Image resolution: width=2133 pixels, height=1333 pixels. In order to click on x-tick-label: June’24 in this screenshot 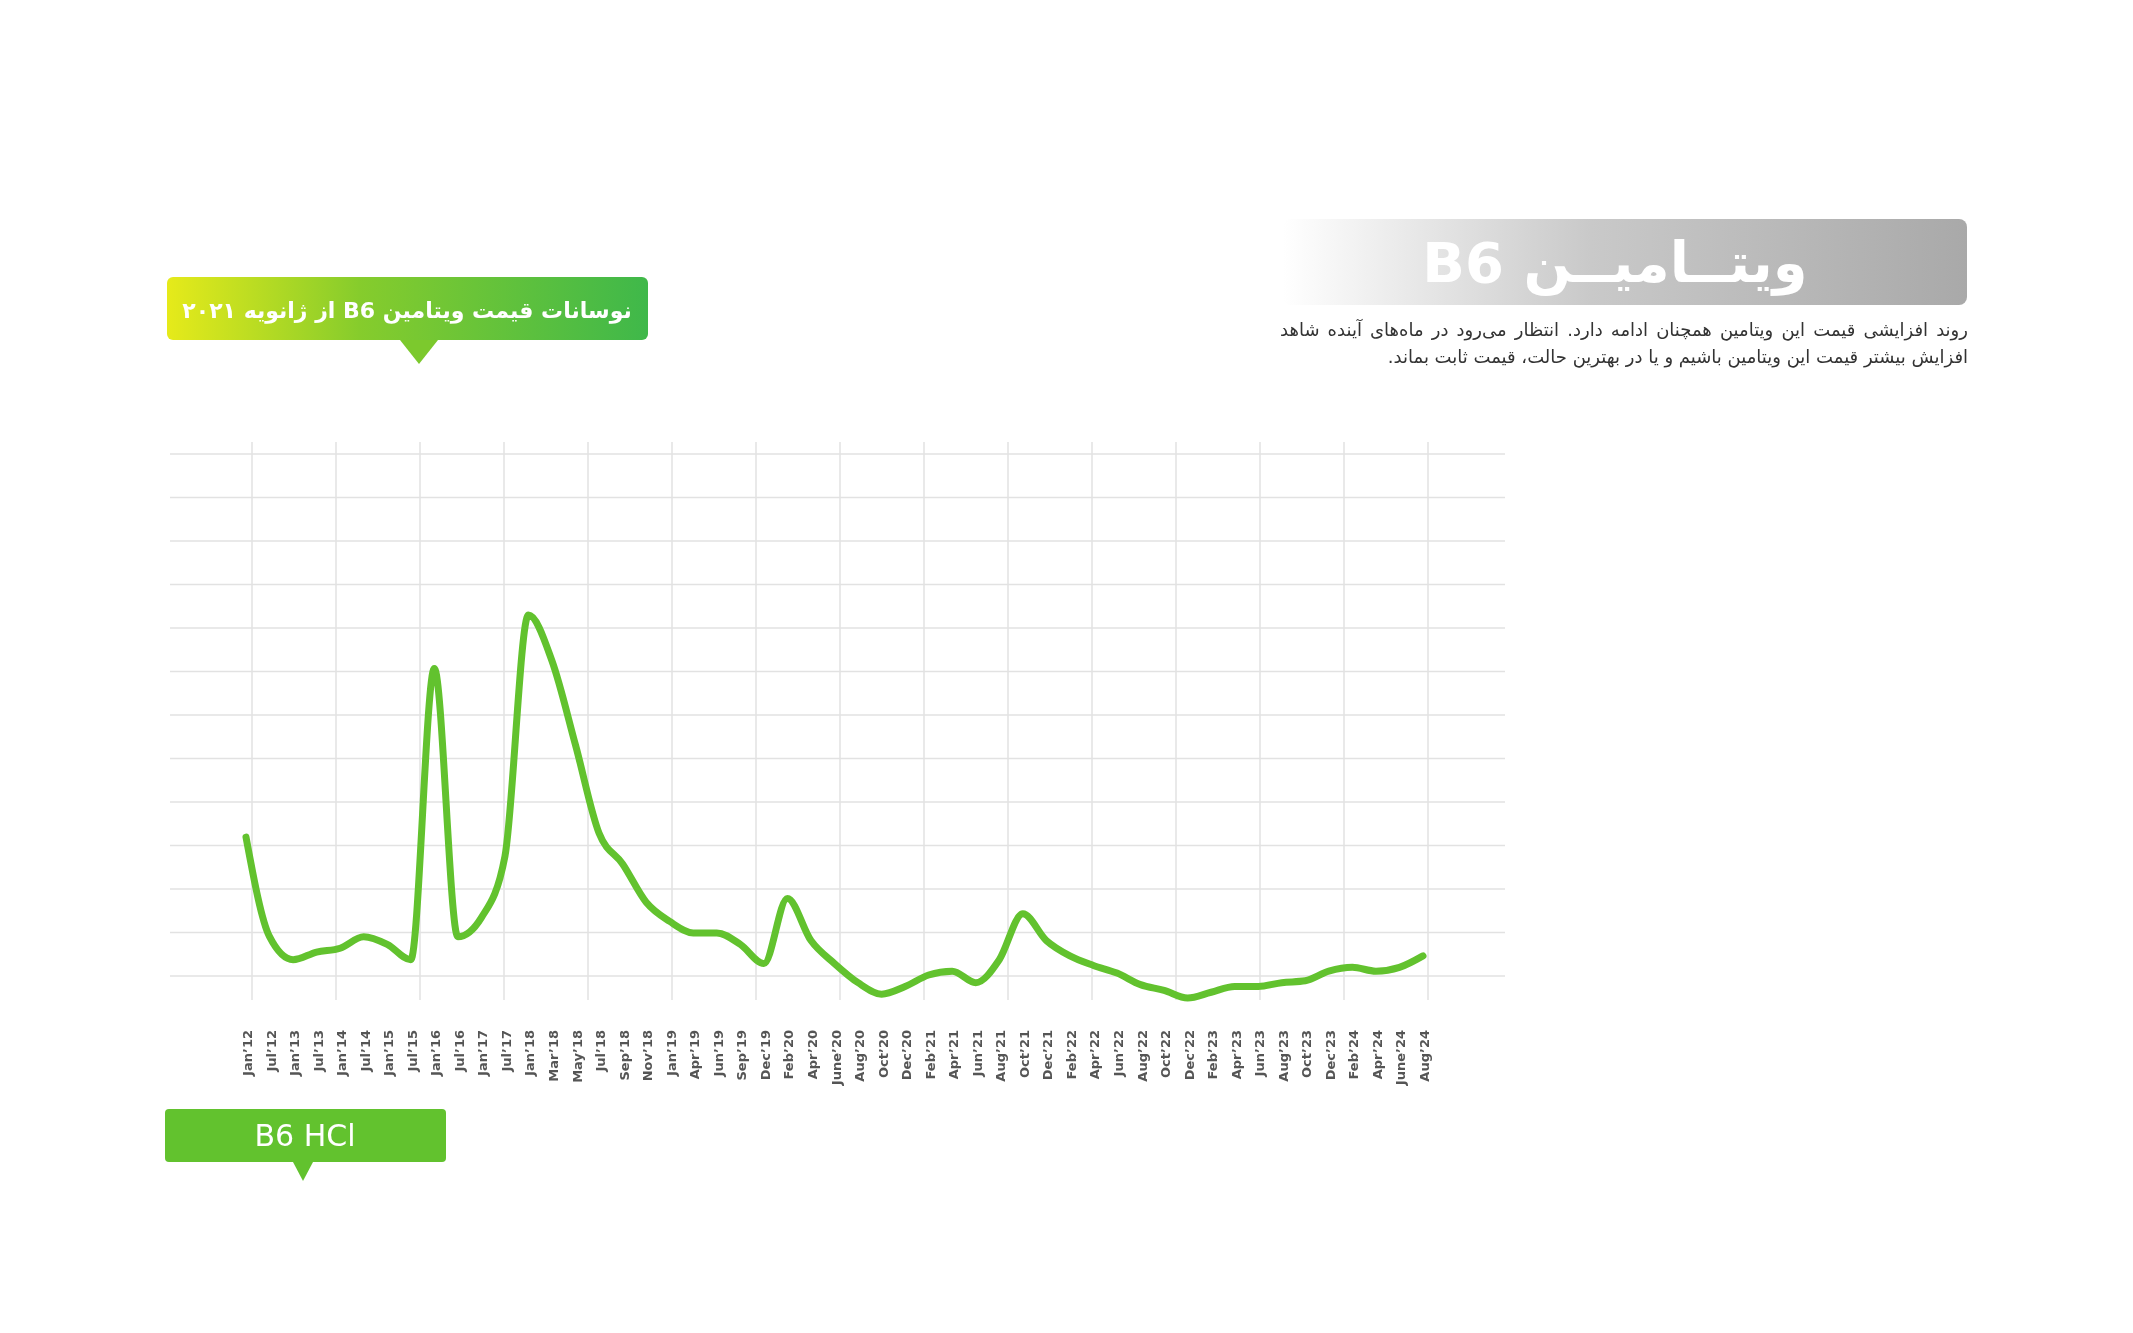, I will do `click(1401, 1058)`.